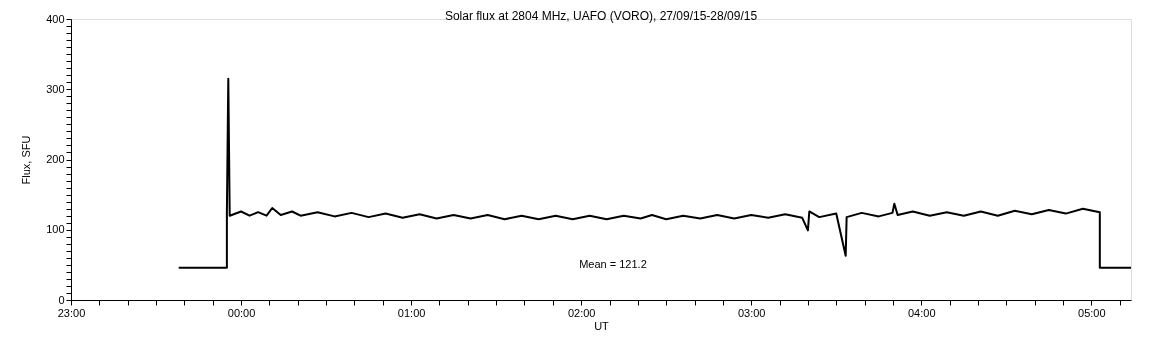  Describe the element at coordinates (55, 88) in the screenshot. I see `y-tick-label: 300` at that location.